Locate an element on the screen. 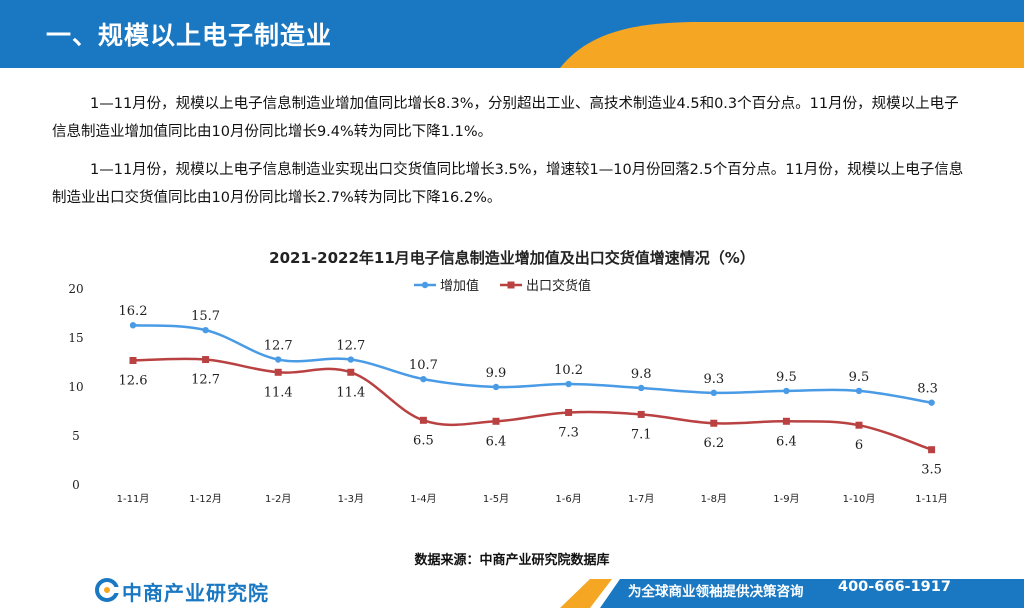 This screenshot has width=1024, height=608. data-label: 8.3 is located at coordinates (927, 389).